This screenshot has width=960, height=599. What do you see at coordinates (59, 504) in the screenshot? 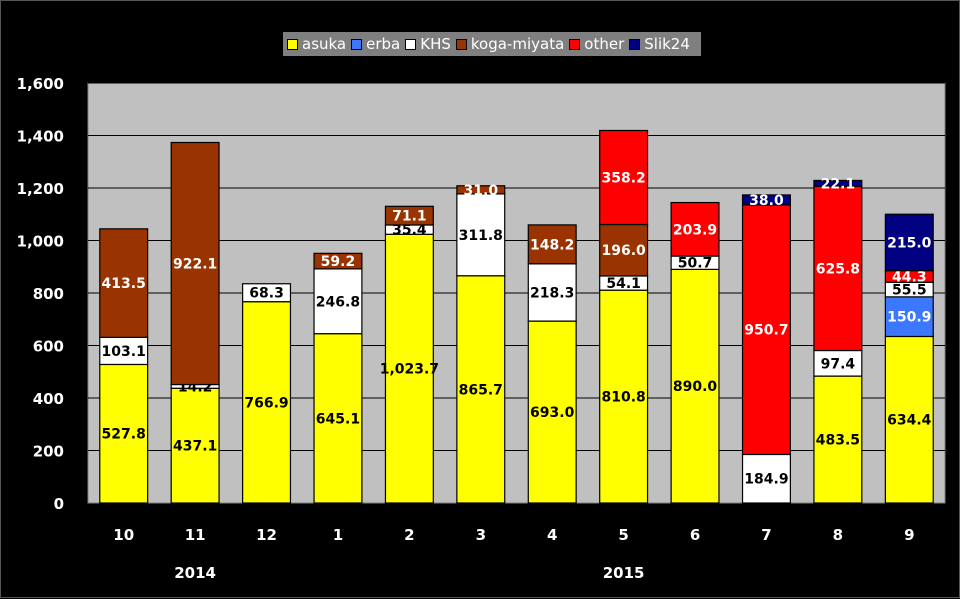
I see `y-tick-label: 0` at bounding box center [59, 504].